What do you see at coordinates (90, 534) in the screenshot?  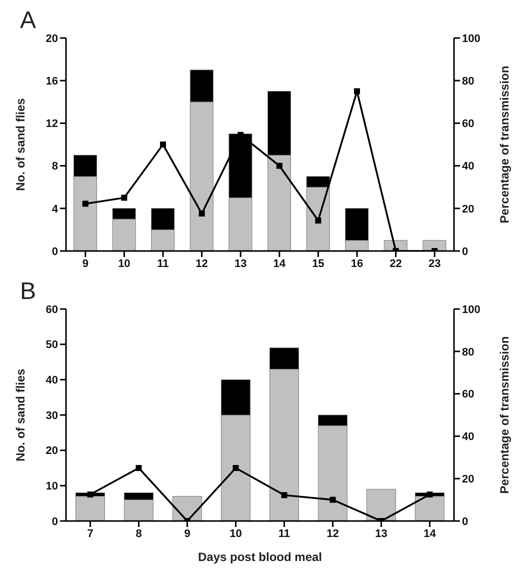 I see `x-tick-label: 7` at bounding box center [90, 534].